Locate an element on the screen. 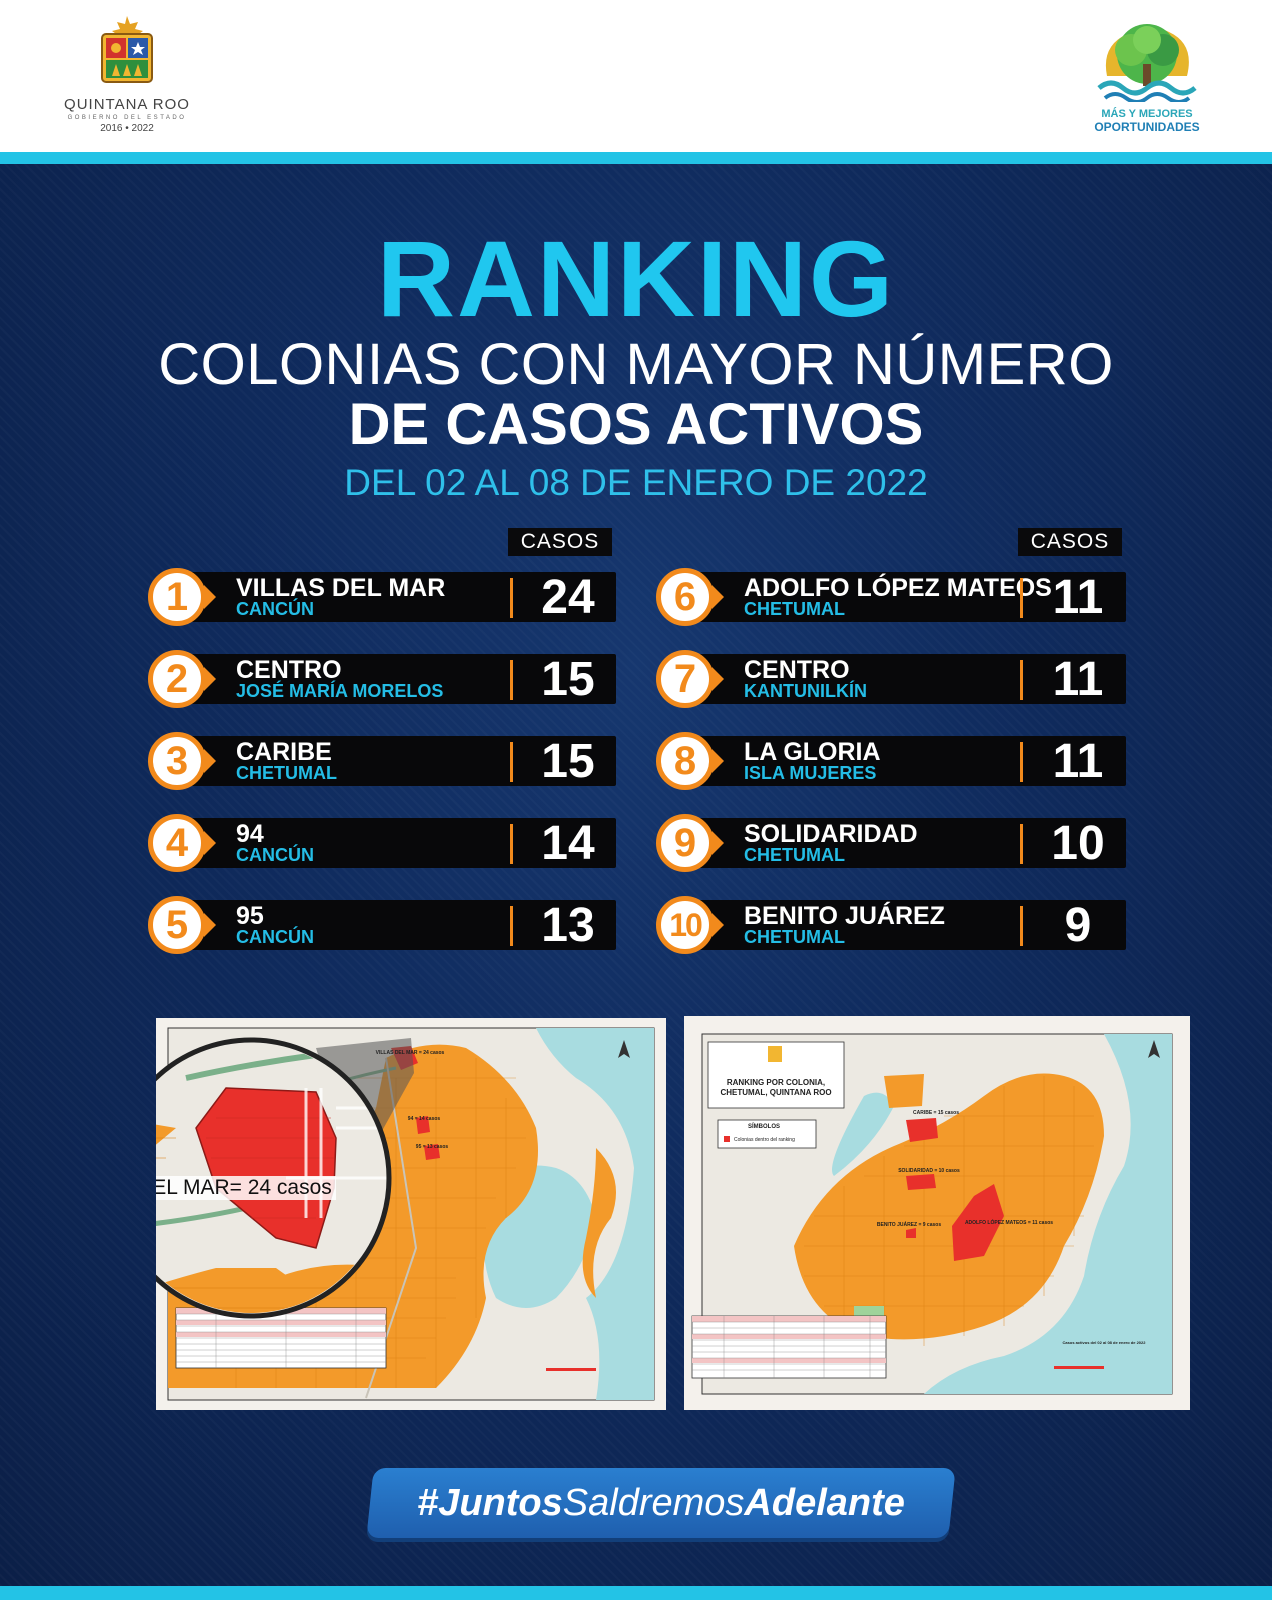 This screenshot has height=1600, width=1272. mas-oportunidades-logo: MÁS Y MEJORES OPORTUNIDADES is located at coordinates (1147, 79).